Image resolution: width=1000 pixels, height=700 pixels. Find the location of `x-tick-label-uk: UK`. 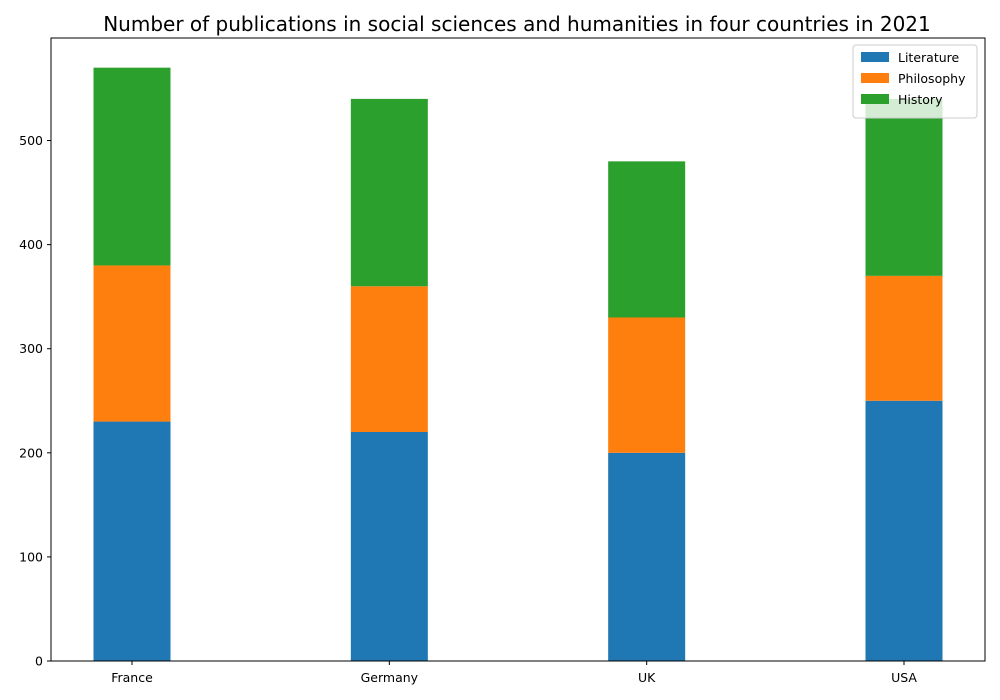

x-tick-label-uk: UK is located at coordinates (647, 677).